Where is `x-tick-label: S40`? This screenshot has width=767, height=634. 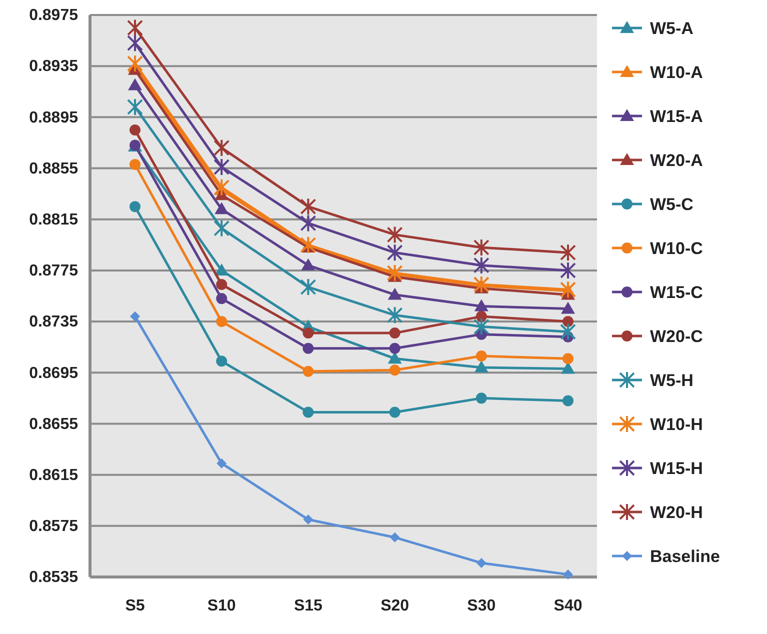
x-tick-label: S40 is located at coordinates (568, 605).